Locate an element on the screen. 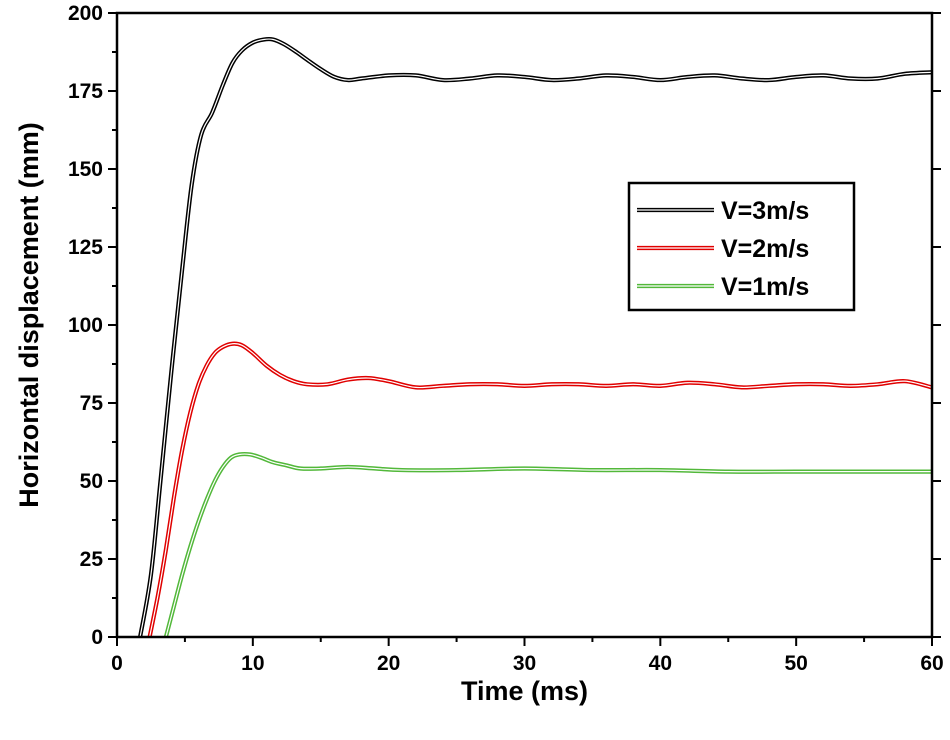 The image size is (950, 740). y-tick-label: 100 is located at coordinates (85, 325).